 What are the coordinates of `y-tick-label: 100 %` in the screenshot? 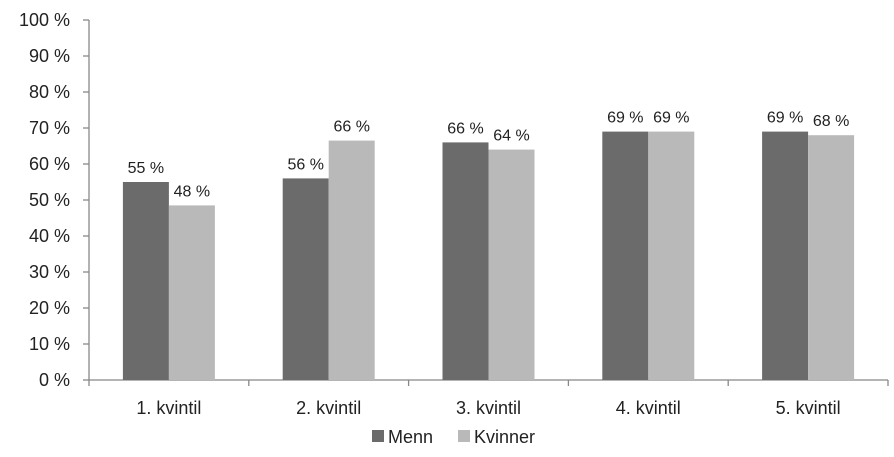 It's located at (44, 20).